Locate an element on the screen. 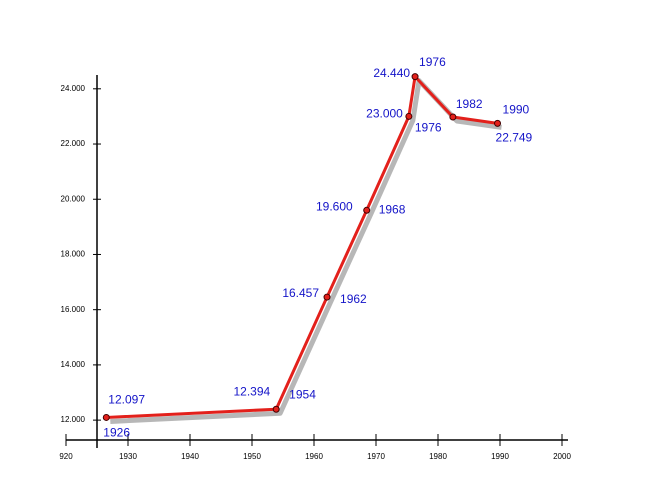  year-label: 1962 is located at coordinates (353, 299).